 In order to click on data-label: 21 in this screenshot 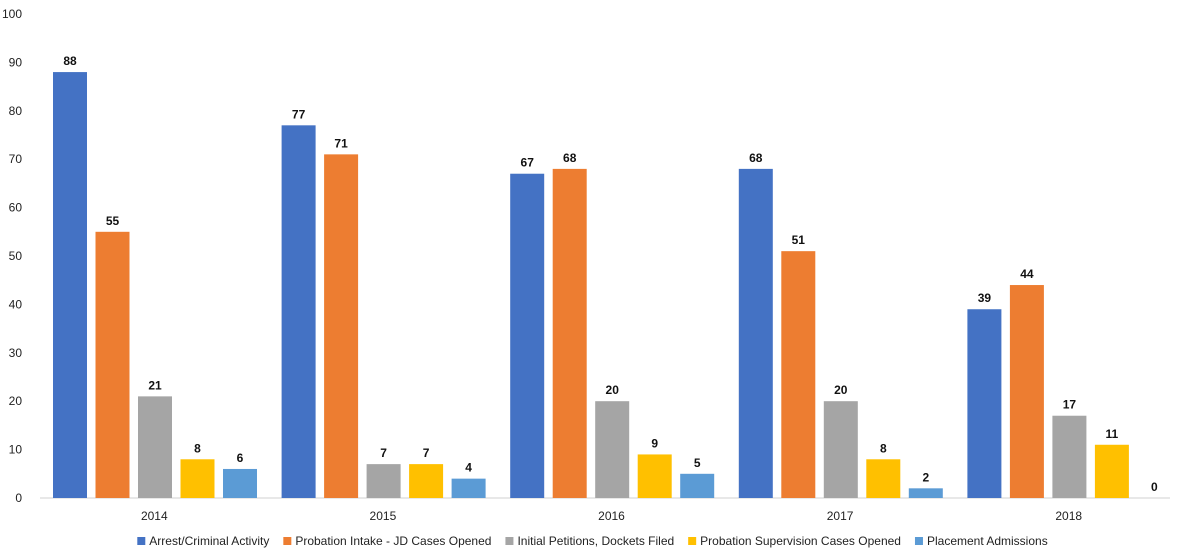, I will do `click(155, 385)`.